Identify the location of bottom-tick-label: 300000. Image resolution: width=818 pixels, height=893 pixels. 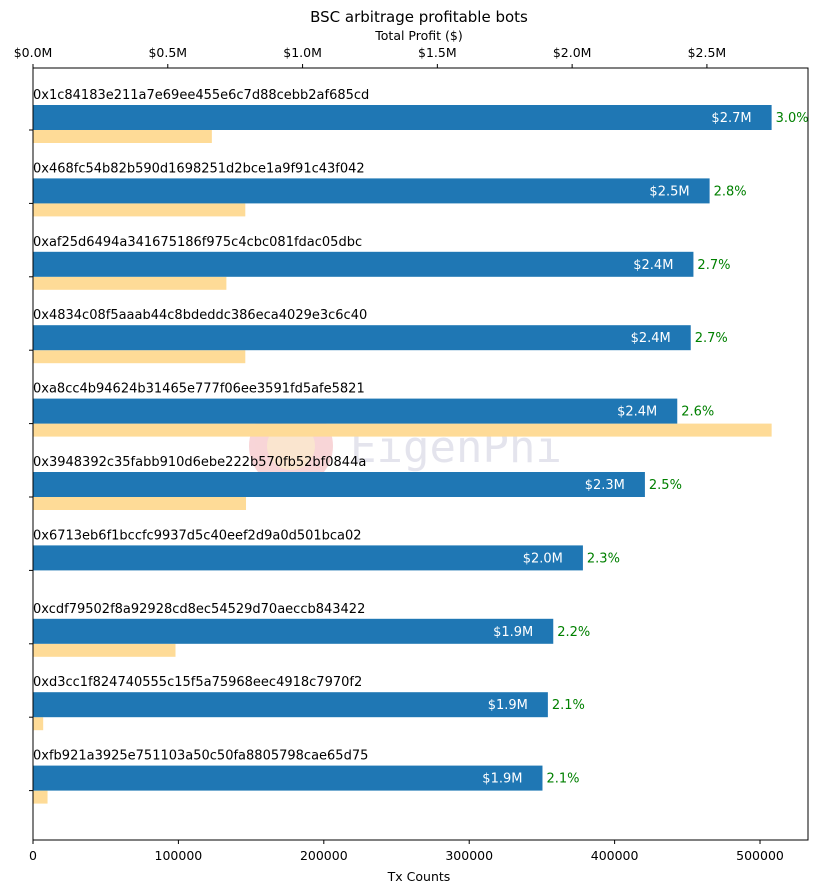
(469, 855).